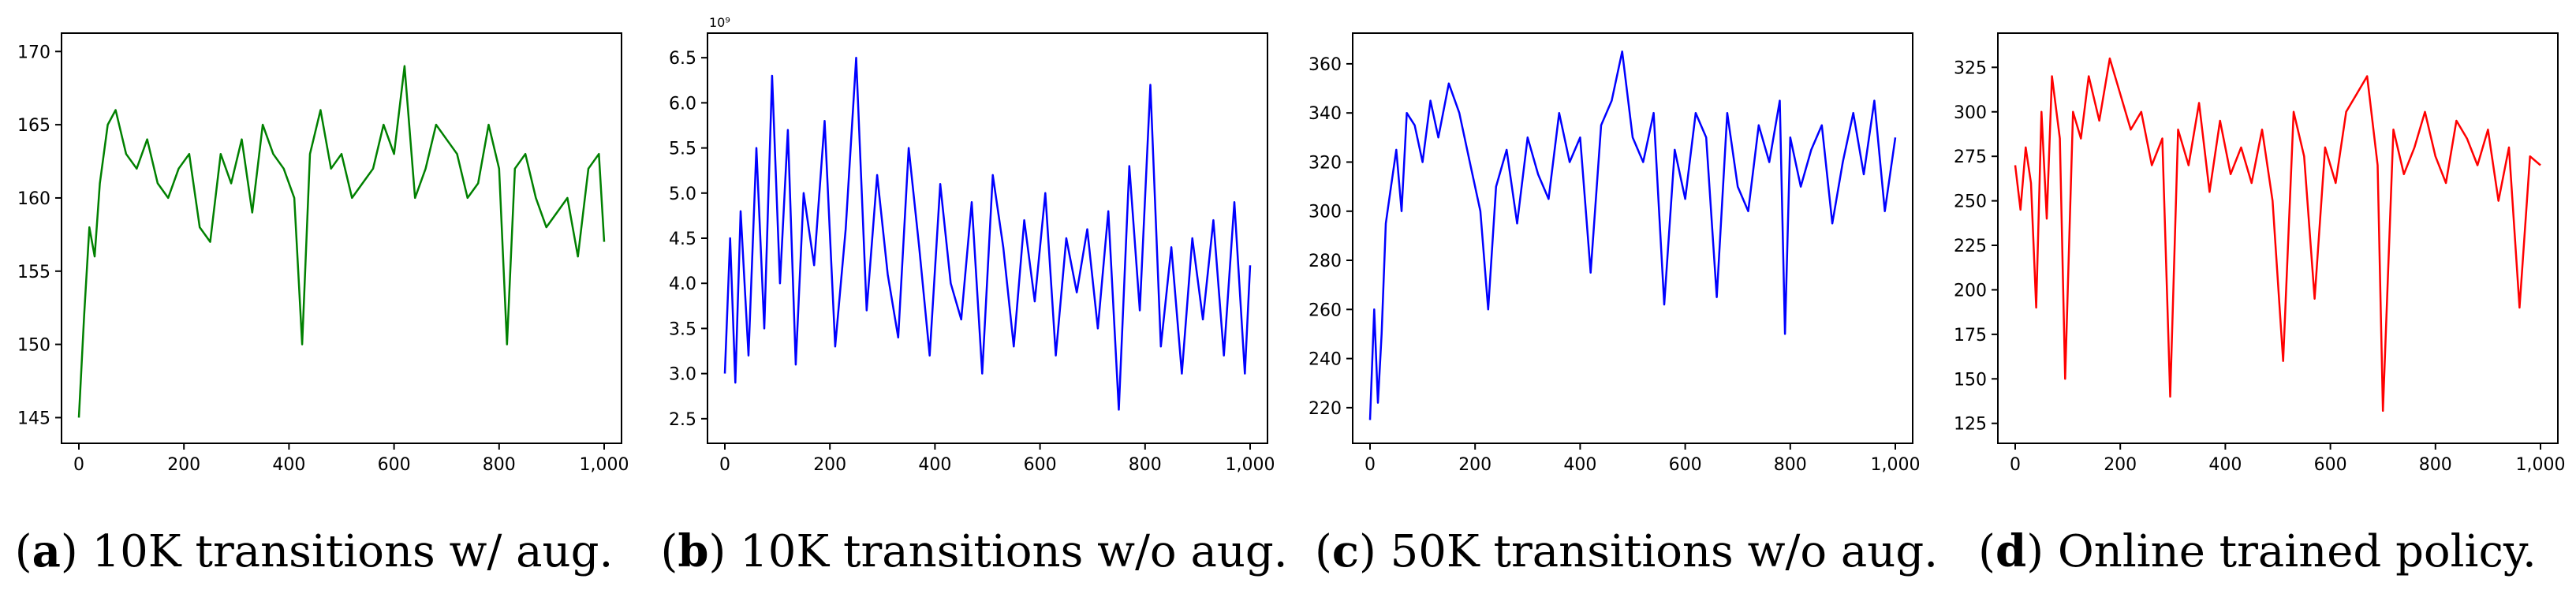 This screenshot has width=2576, height=605. Describe the element at coordinates (1325, 65) in the screenshot. I see `y-tick-label: 360` at that location.